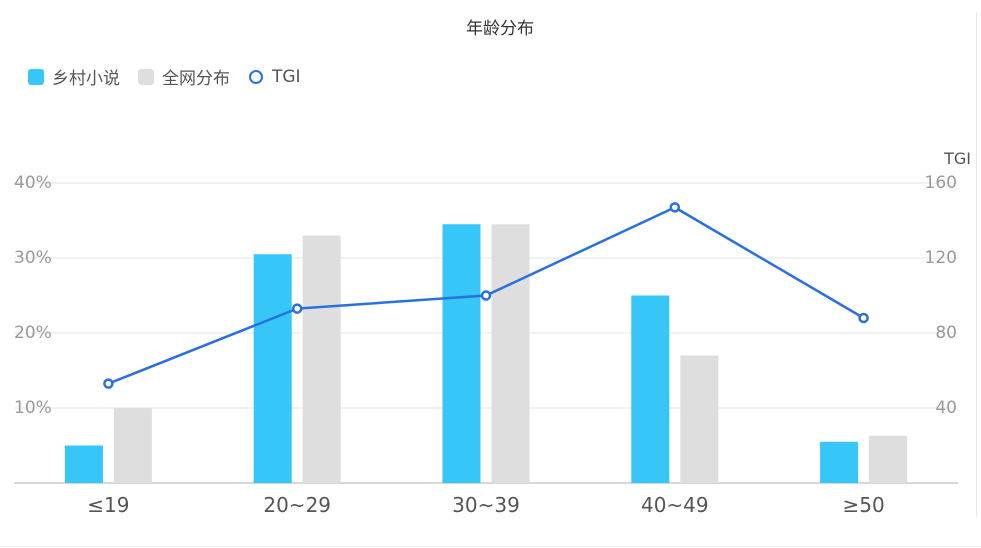 The width and height of the screenshot is (981, 548). I want to click on right-axis-title: TGI, so click(957, 158).